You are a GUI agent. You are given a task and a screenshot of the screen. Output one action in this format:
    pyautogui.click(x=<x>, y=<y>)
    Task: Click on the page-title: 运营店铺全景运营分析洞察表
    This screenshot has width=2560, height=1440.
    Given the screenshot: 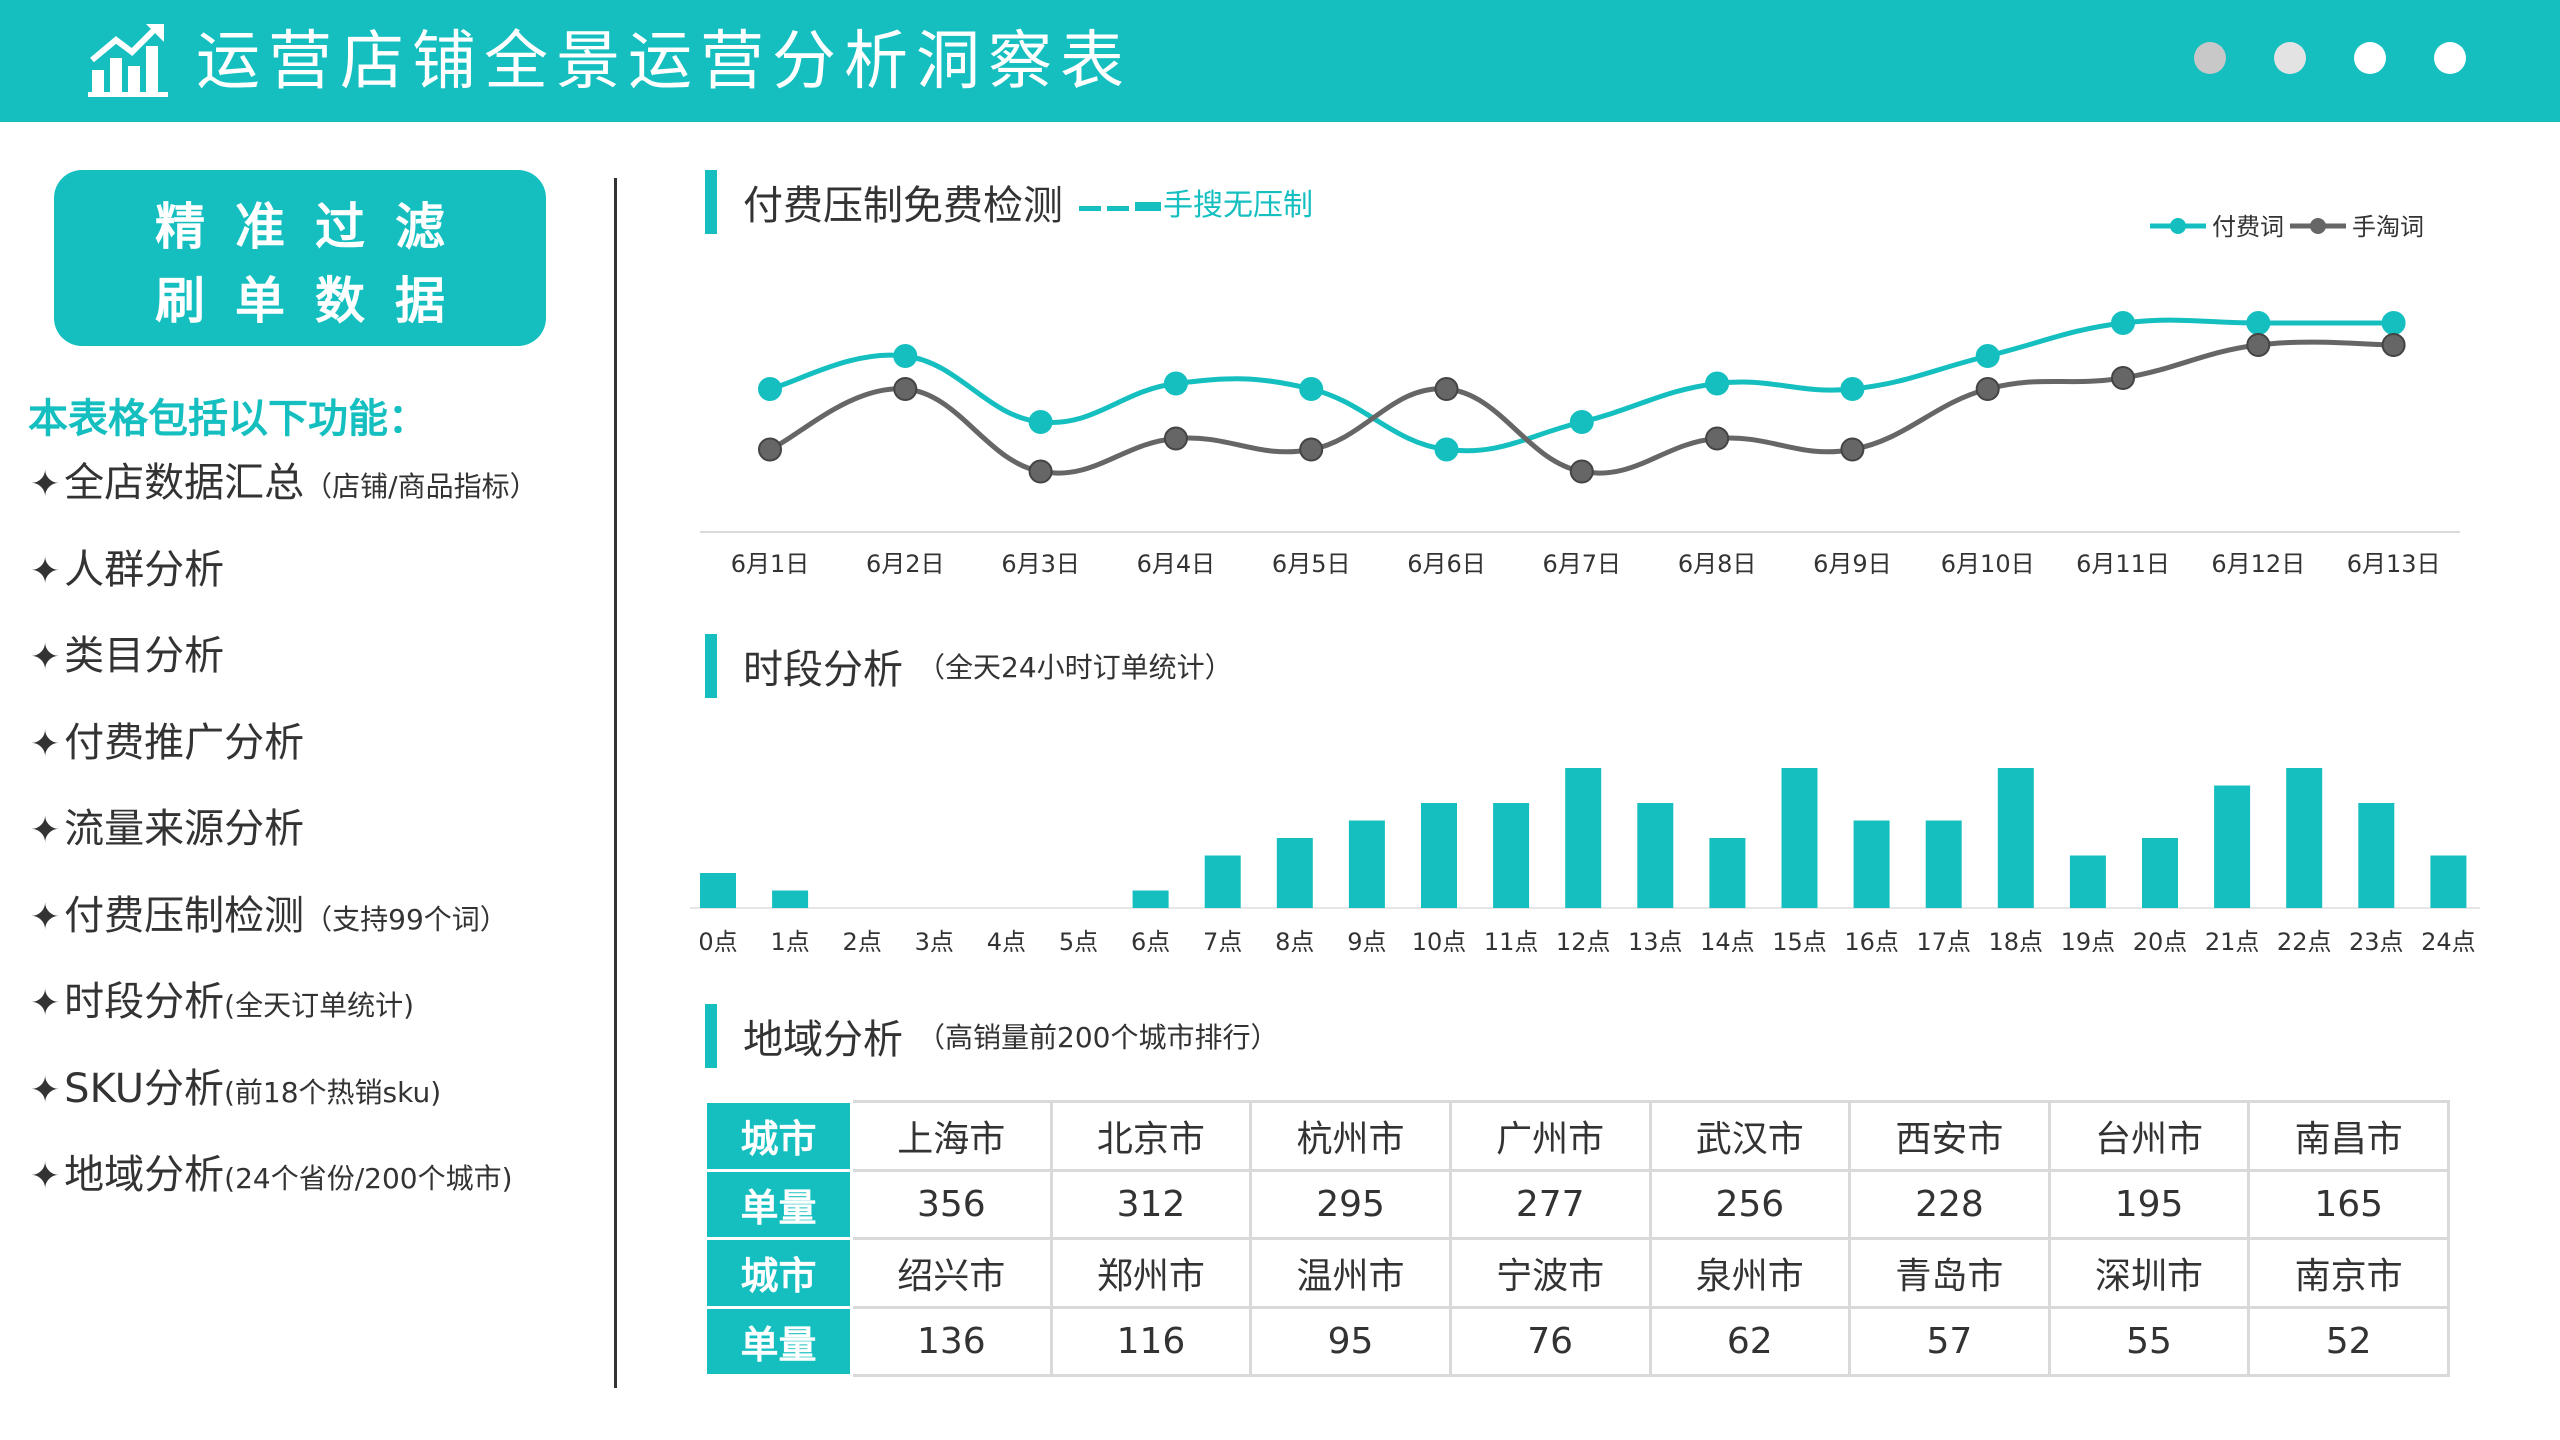 What is the action you would take?
    pyautogui.click(x=664, y=62)
    